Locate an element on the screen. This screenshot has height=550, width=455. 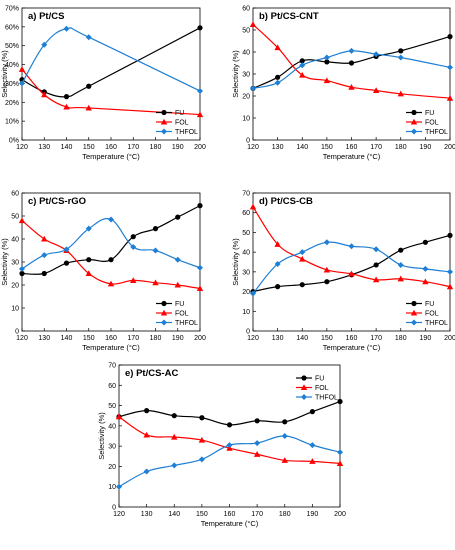
x-tick-label-c: 200 is located at coordinates (200, 338).